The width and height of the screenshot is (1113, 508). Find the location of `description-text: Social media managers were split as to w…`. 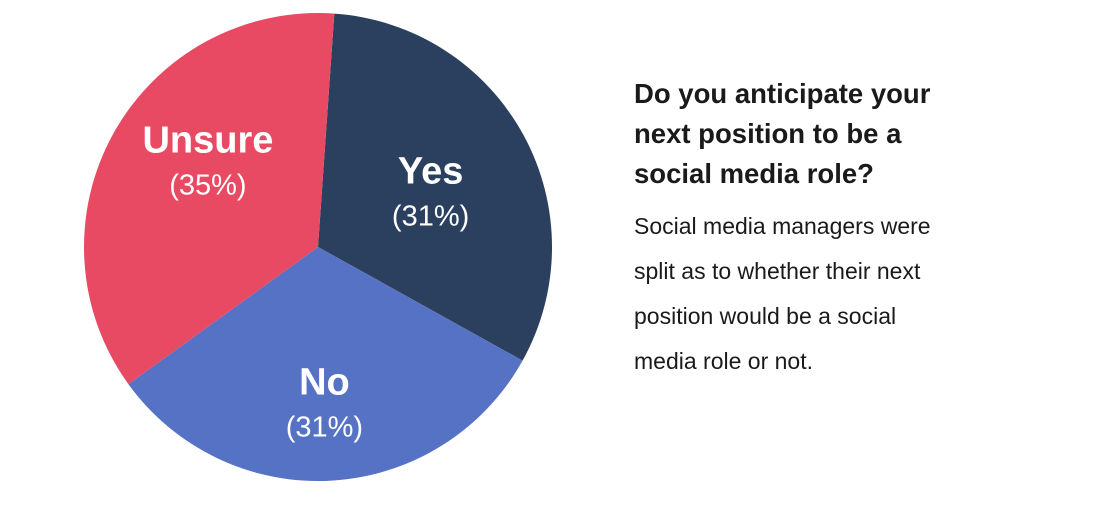

description-text: Social media managers were split as to w… is located at coordinates (782, 293).